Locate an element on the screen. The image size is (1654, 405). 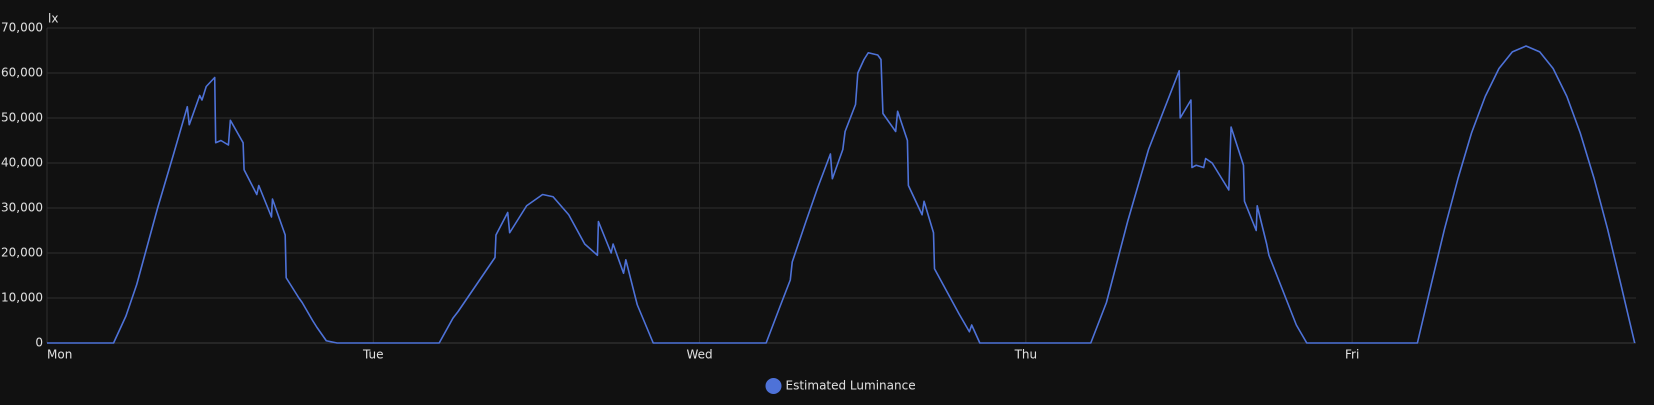
x-tick-label: Wed is located at coordinates (699, 355).